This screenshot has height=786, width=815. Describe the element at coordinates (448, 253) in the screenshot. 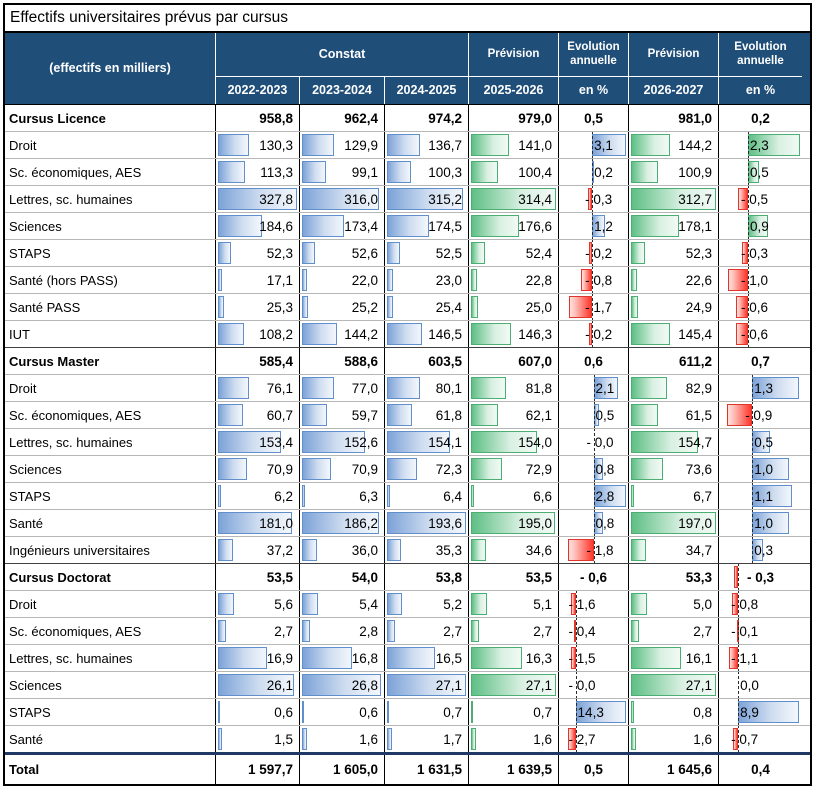

I see `cell-value: 52,5` at that location.